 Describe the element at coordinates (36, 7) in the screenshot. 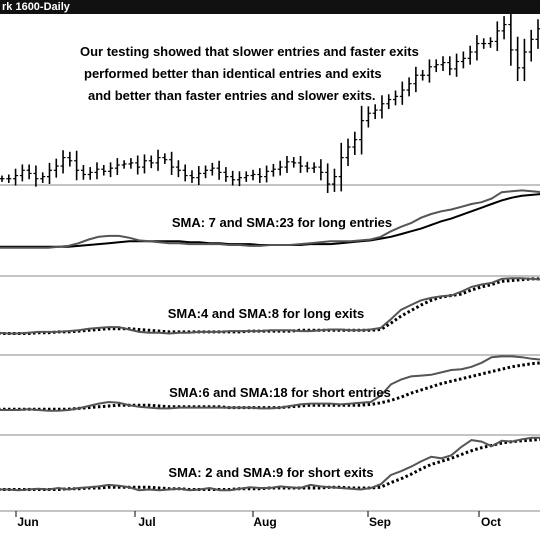

I see `window-title: rk 1600-Daily` at that location.